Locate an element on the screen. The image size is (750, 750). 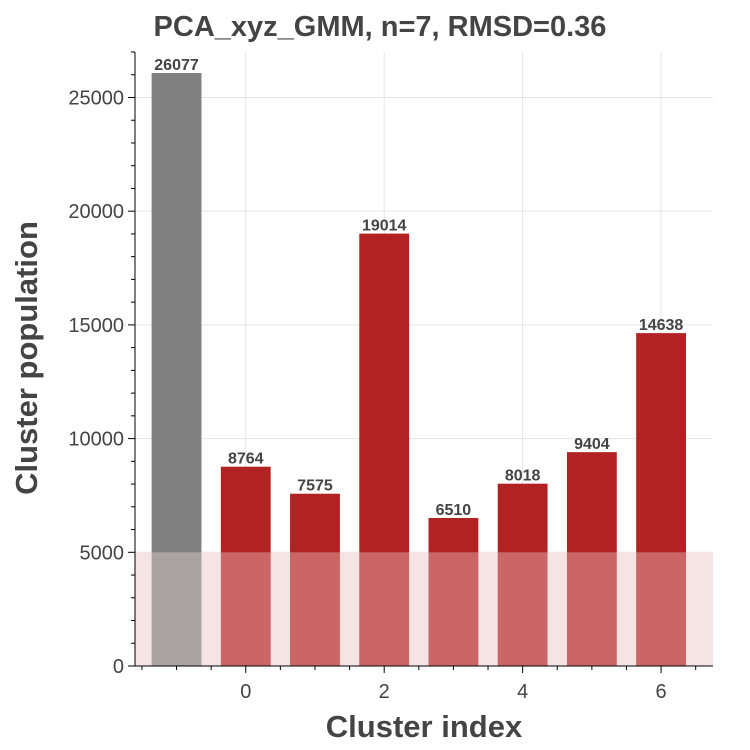
threshold-band-overlay is located at coordinates (424, 609).